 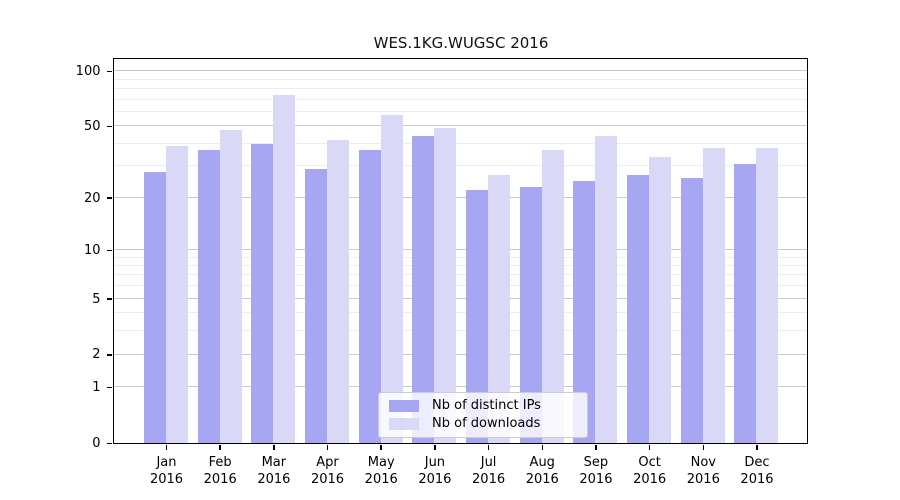 I want to click on y-tick-label-0: 0, so click(x=96, y=443).